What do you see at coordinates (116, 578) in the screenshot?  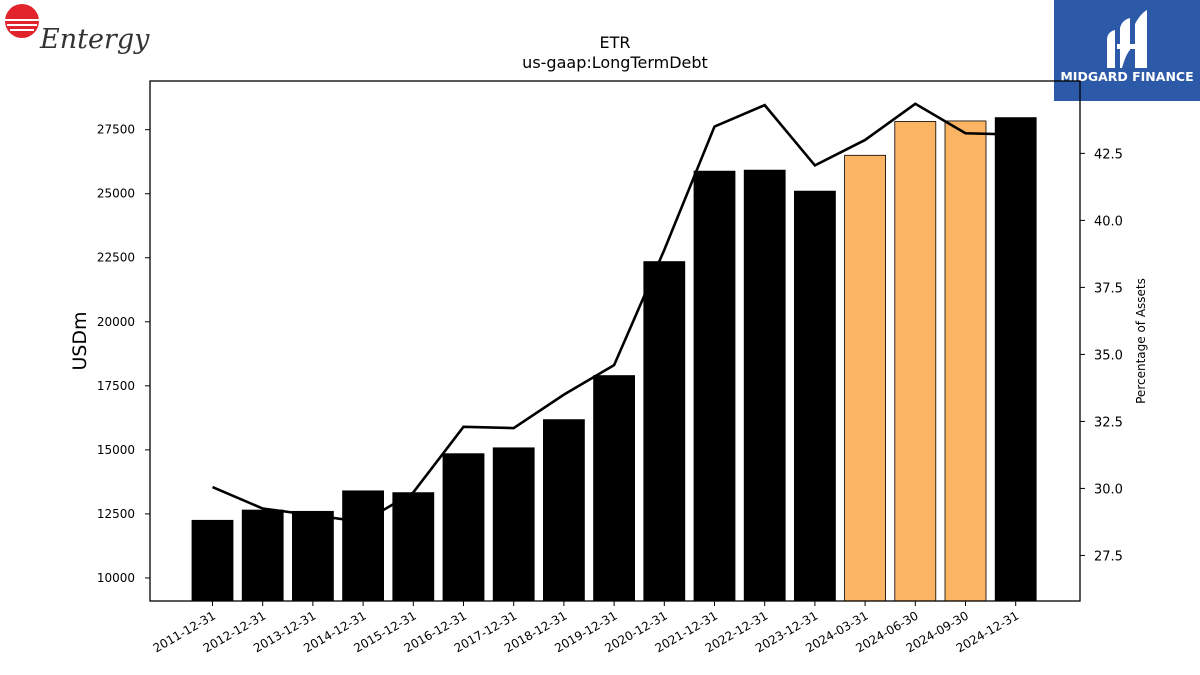 I see `left-tick-label: 10000` at bounding box center [116, 578].